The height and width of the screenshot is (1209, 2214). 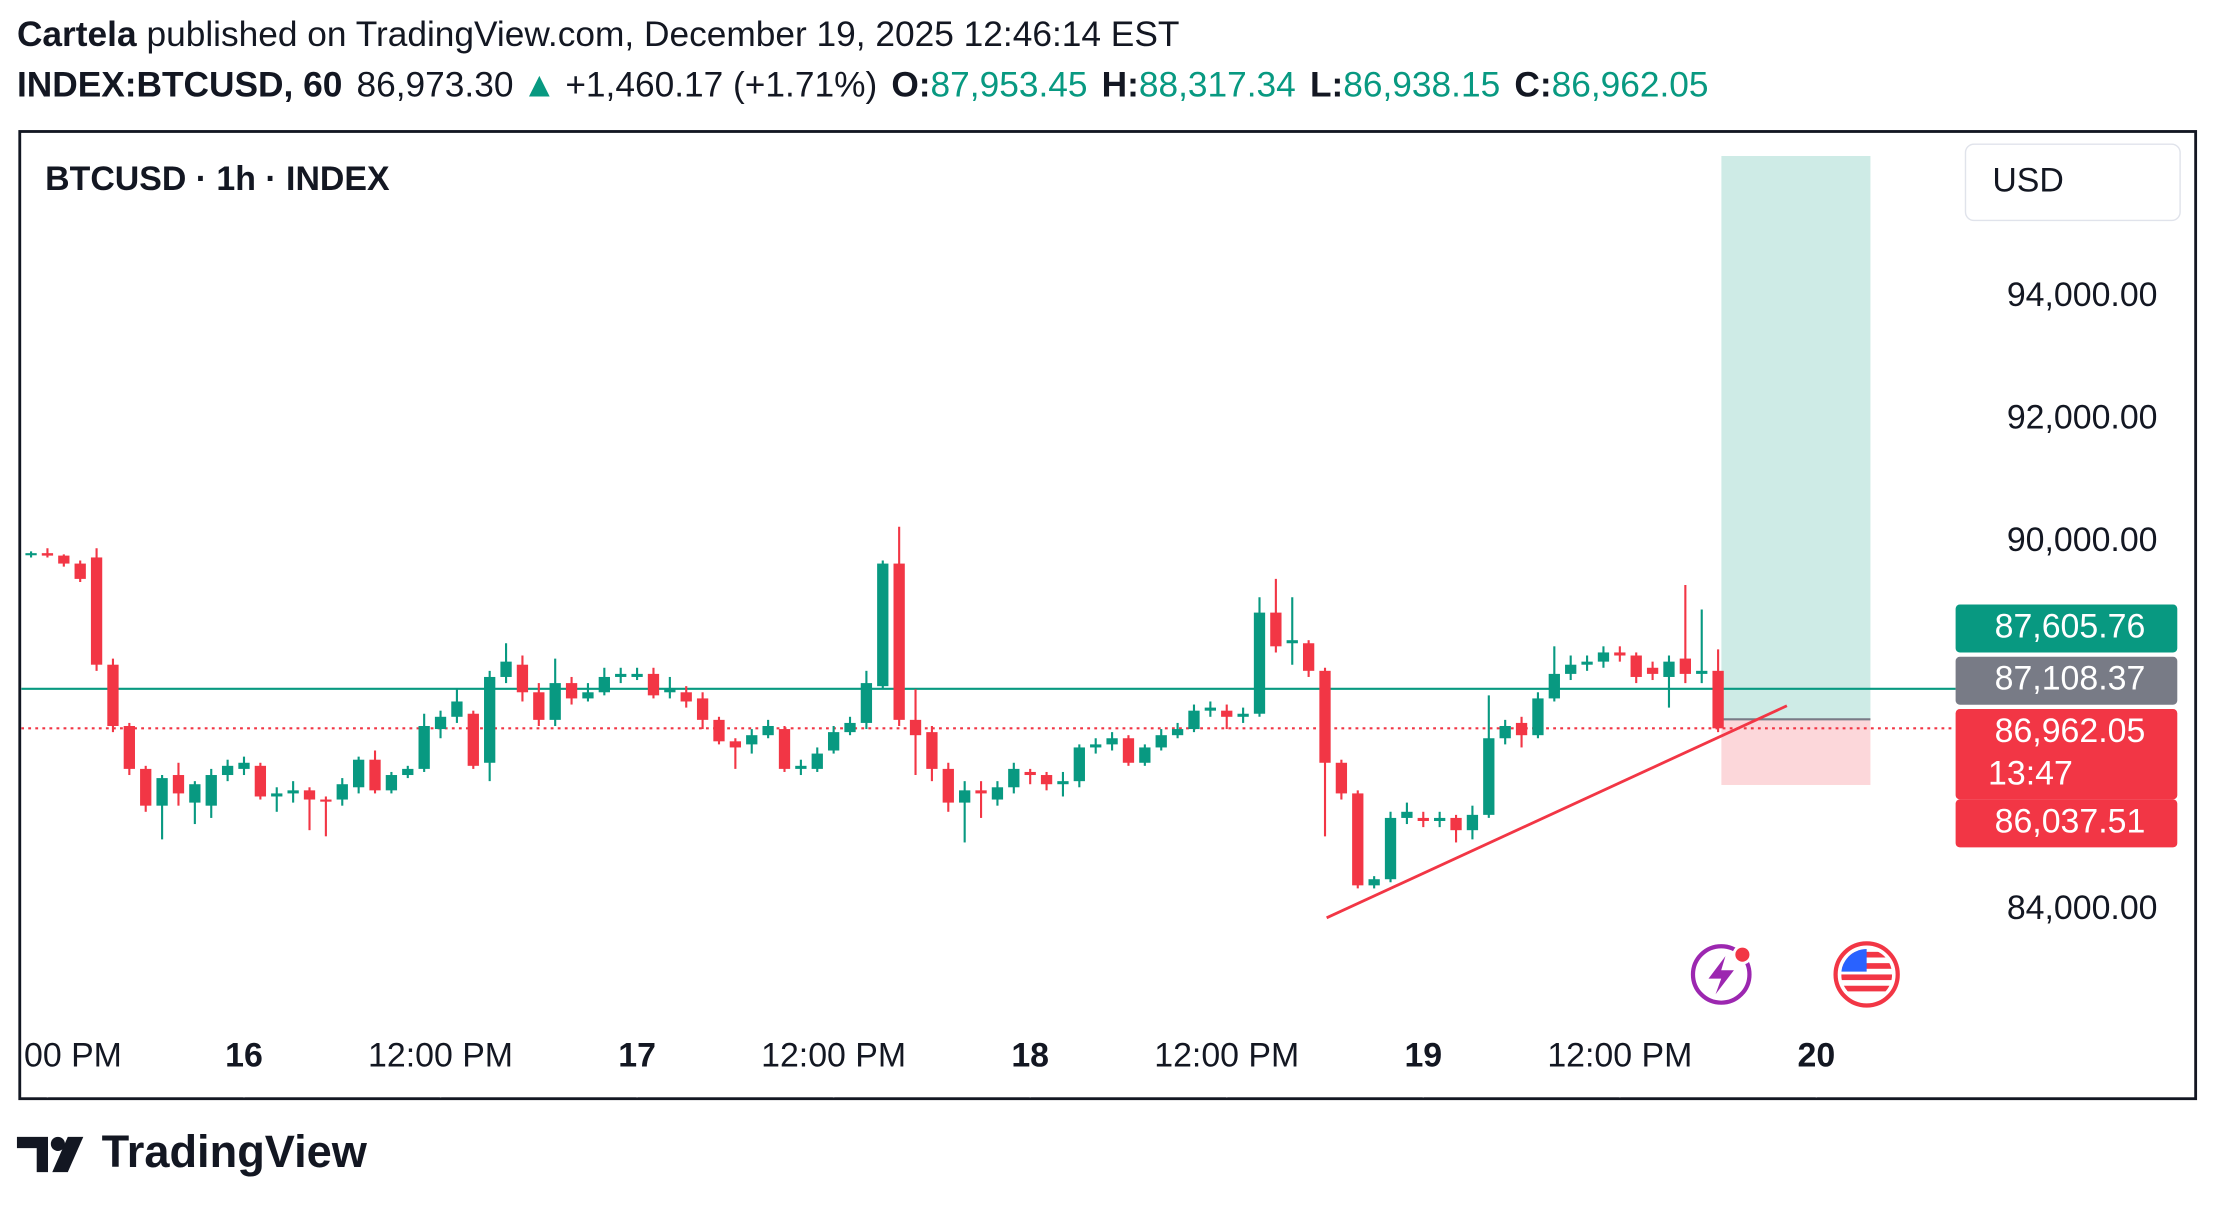 What do you see at coordinates (1532, 85) in the screenshot?
I see `ohlc-label: C:` at bounding box center [1532, 85].